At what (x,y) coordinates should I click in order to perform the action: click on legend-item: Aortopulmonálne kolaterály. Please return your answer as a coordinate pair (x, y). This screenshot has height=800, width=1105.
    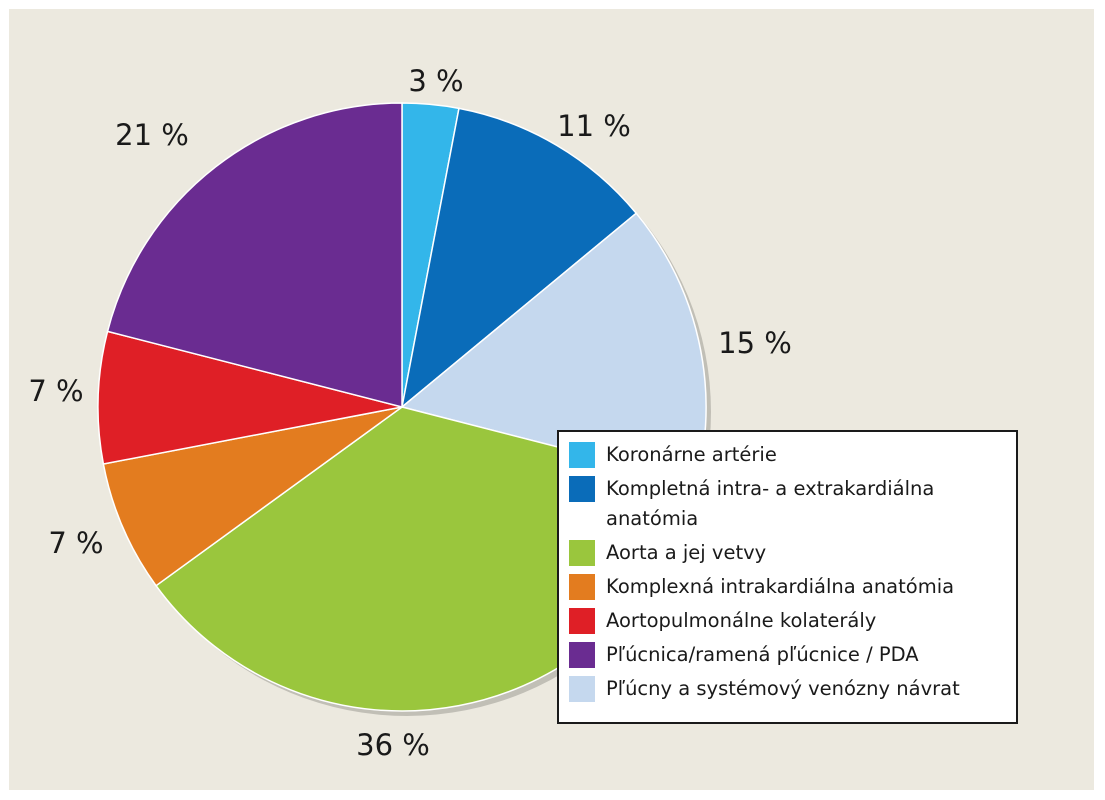
    Looking at the image, I should click on (788, 622).